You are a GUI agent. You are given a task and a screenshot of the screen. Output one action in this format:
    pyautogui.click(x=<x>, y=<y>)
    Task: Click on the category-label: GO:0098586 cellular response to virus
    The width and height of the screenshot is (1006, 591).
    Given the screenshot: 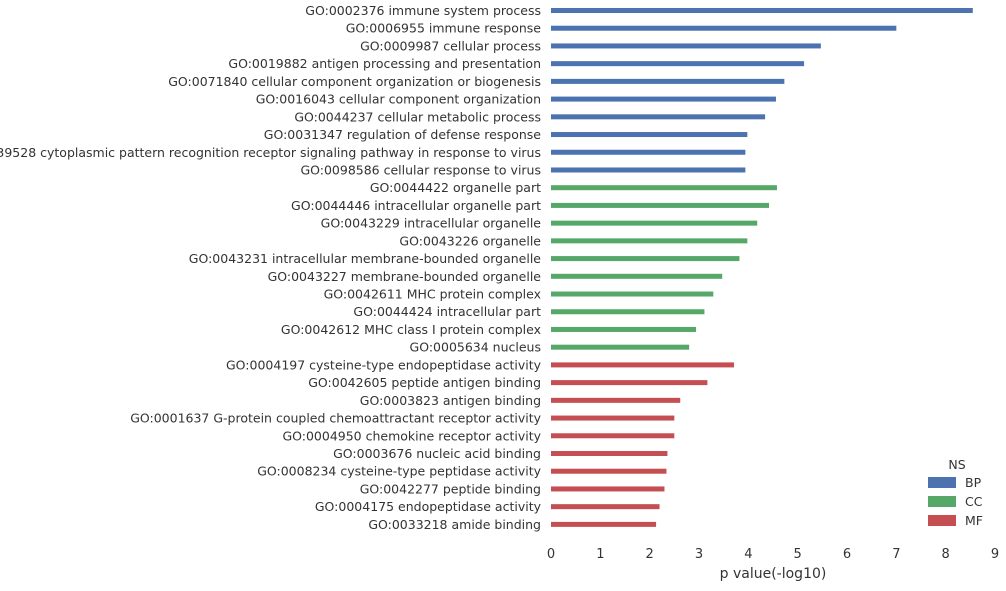 What is the action you would take?
    pyautogui.click(x=420, y=169)
    